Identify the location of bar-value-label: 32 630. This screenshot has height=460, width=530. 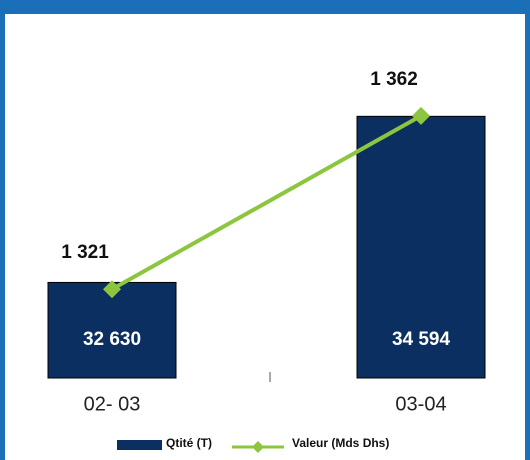
(112, 339).